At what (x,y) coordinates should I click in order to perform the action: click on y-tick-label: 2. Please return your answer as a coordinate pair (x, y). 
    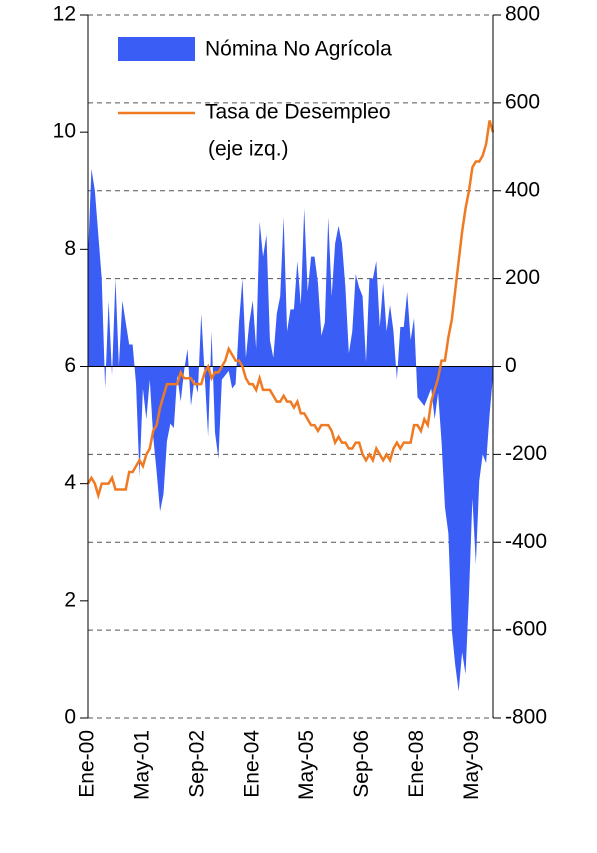
    Looking at the image, I should click on (70, 599).